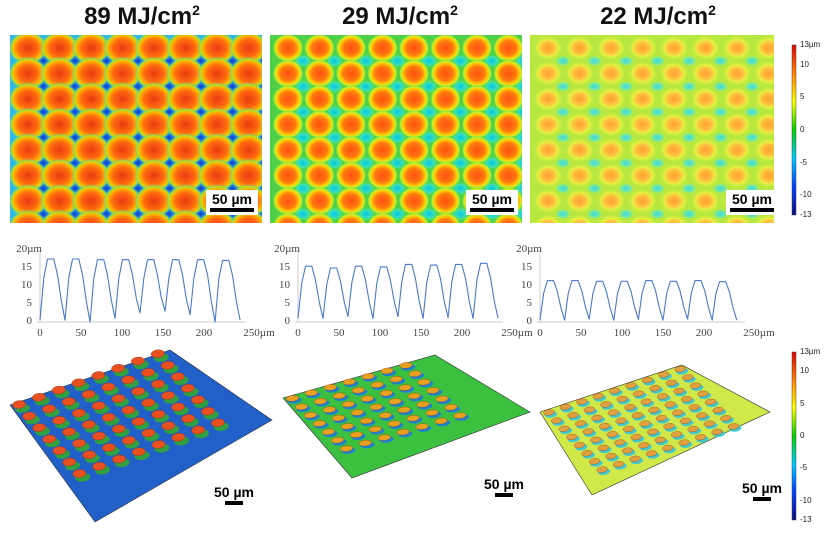 The width and height of the screenshot is (830, 534). What do you see at coordinates (140, 290) in the screenshot?
I see `profile-line` at bounding box center [140, 290].